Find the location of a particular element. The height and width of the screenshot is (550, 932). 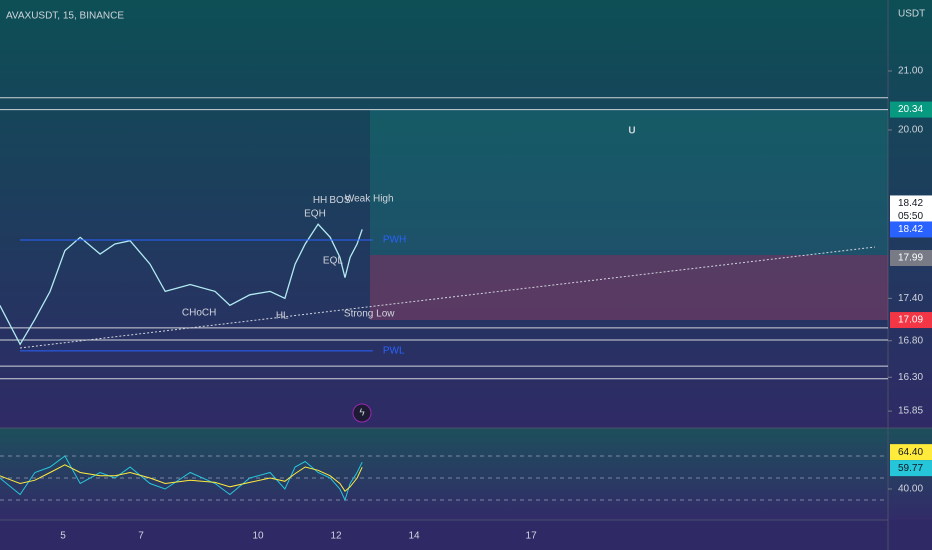

annotation: EQL is located at coordinates (333, 260).